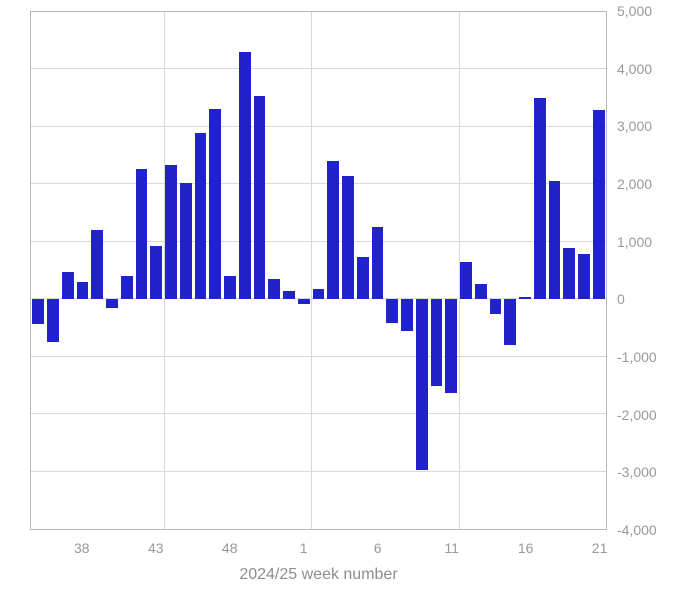  Describe the element at coordinates (635, 126) in the screenshot. I see `y-axis-label: 3,000` at that location.